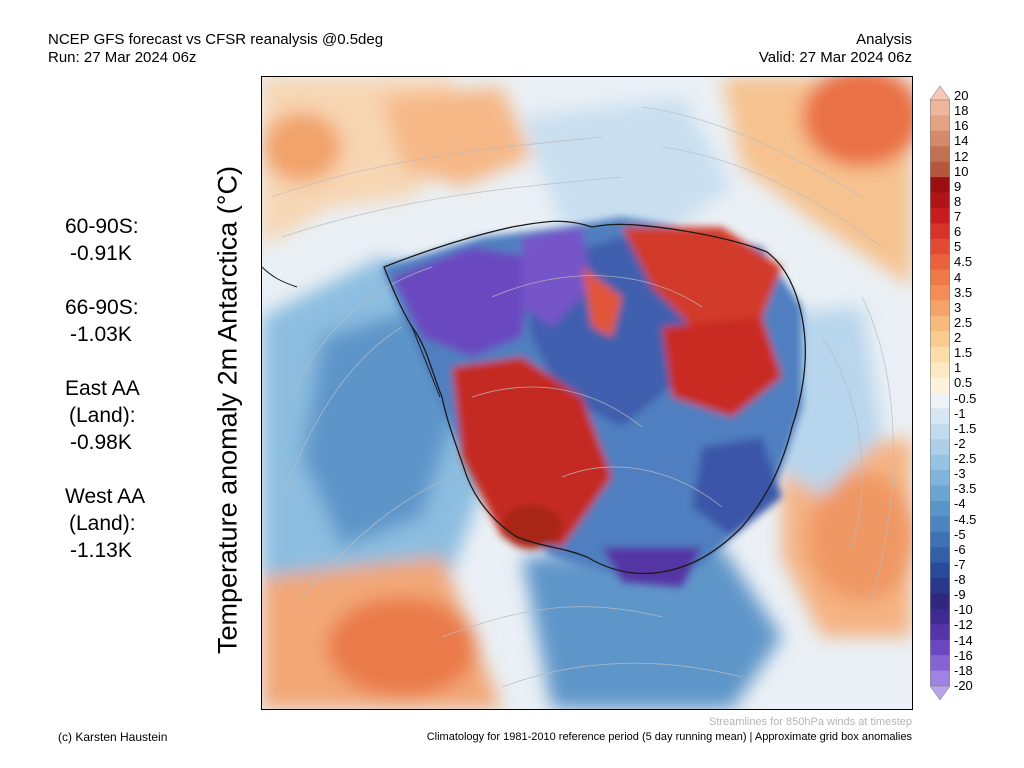 The width and height of the screenshot is (1024, 768). Describe the element at coordinates (958, 368) in the screenshot. I see `colorbar-tick-label: 1` at that location.